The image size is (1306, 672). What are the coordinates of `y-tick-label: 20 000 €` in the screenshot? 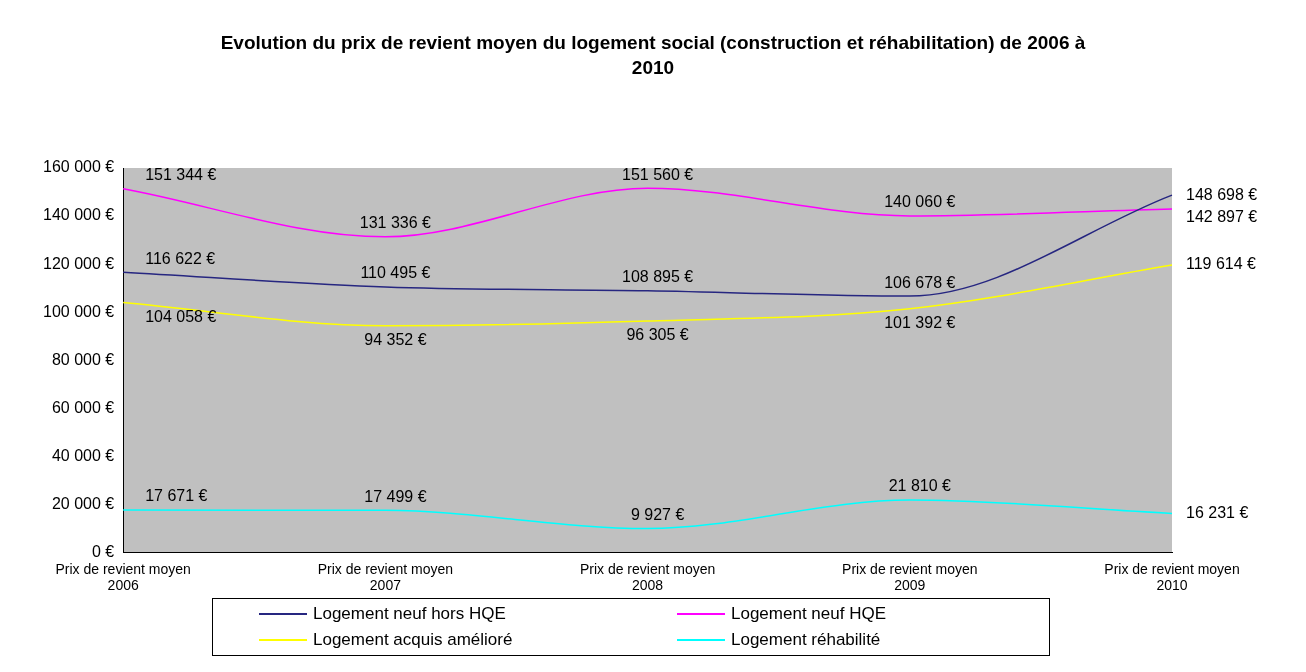 It's located at (83, 503).